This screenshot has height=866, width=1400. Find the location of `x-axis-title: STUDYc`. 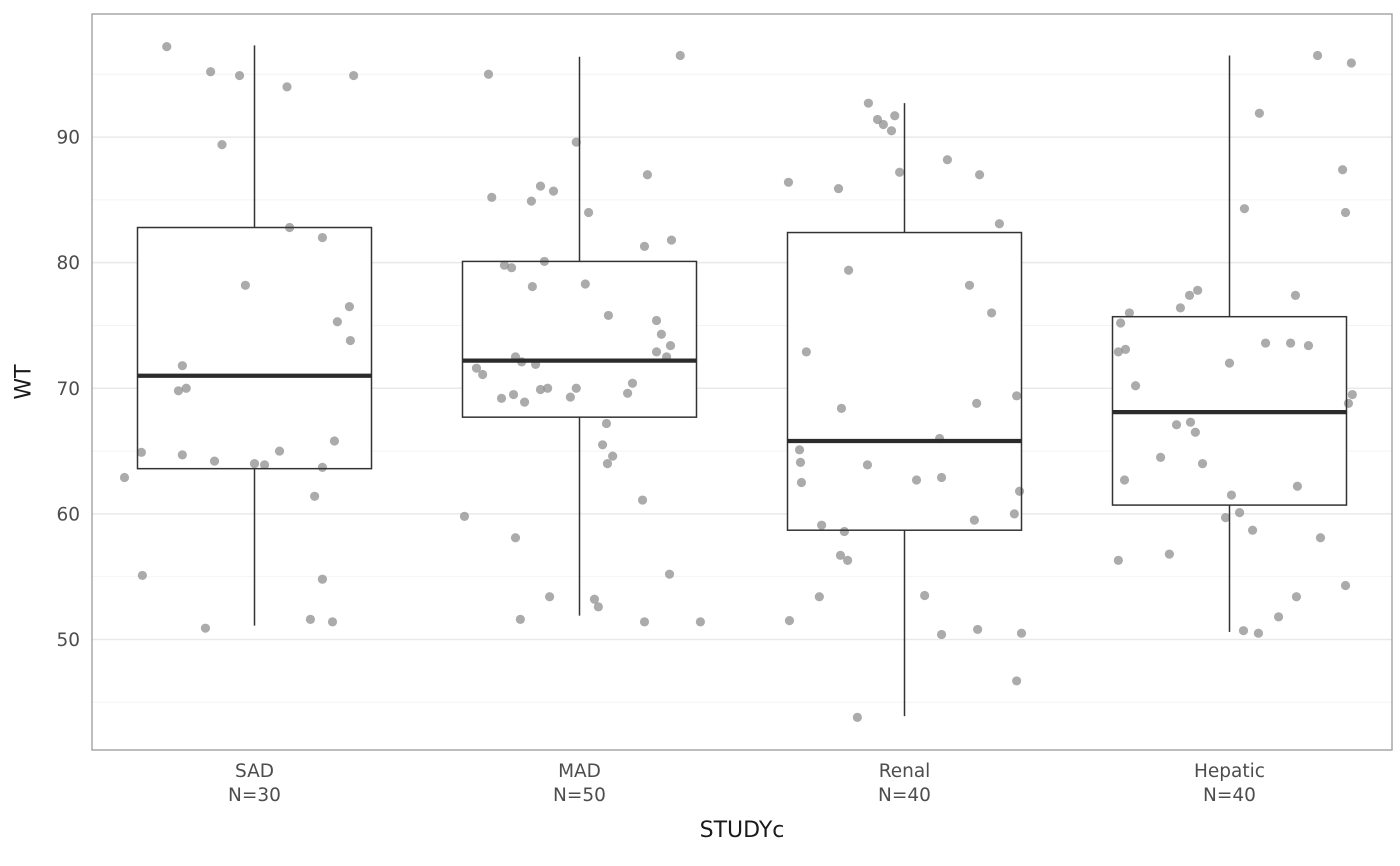

x-axis-title: STUDYc is located at coordinates (742, 830).